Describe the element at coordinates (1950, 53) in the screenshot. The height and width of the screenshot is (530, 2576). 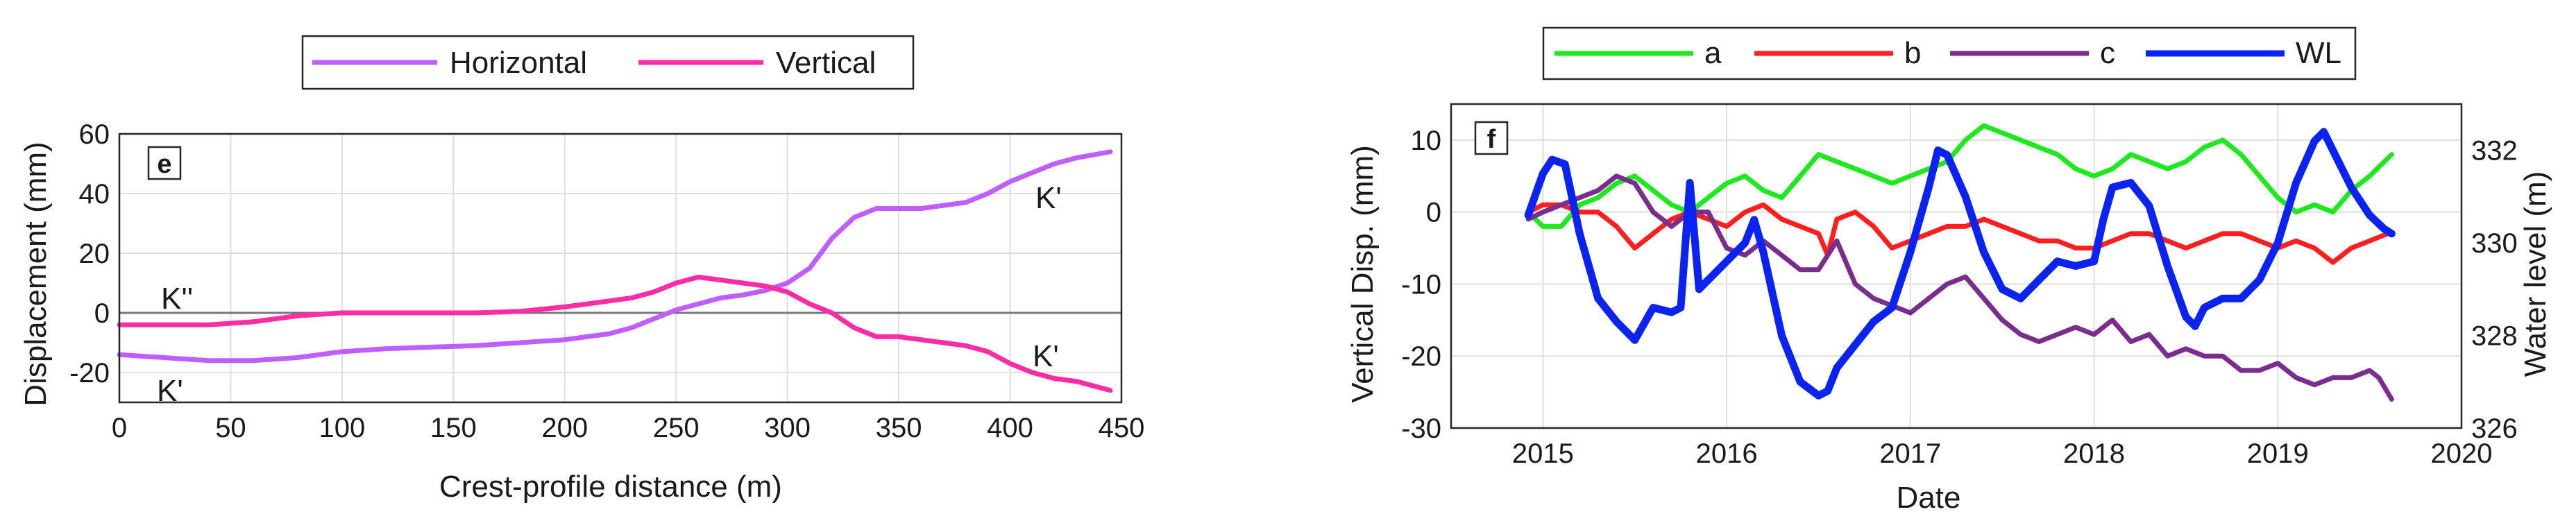
I see `panel-f-legend: a b c WL` at that location.